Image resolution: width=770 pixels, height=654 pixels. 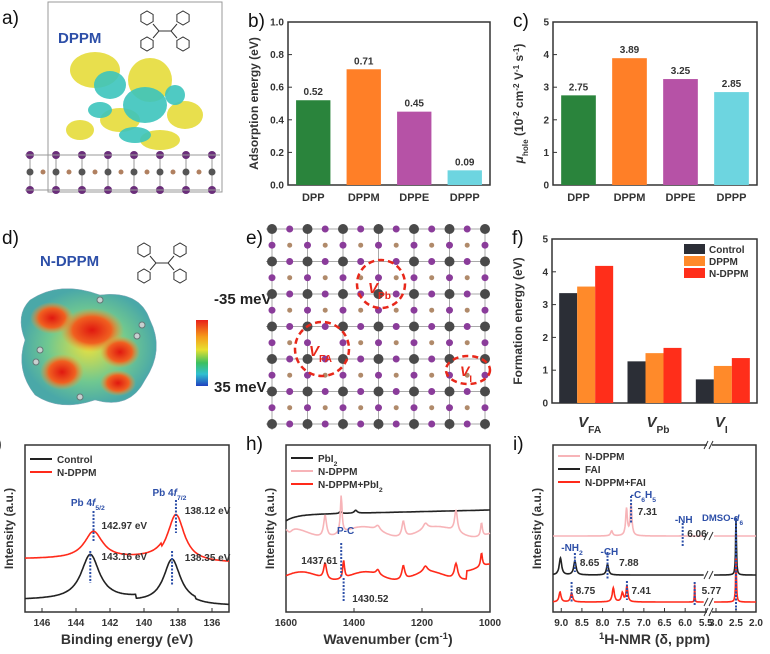 What do you see at coordinates (326, 459) in the screenshot?
I see `label-part: PbI` at bounding box center [326, 459].